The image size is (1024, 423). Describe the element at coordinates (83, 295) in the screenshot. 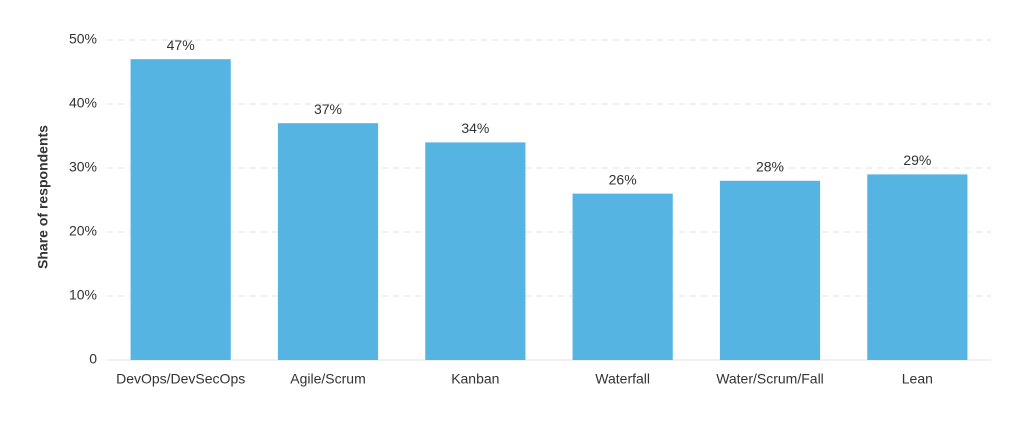

I see `y-tick-label: 10%` at that location.